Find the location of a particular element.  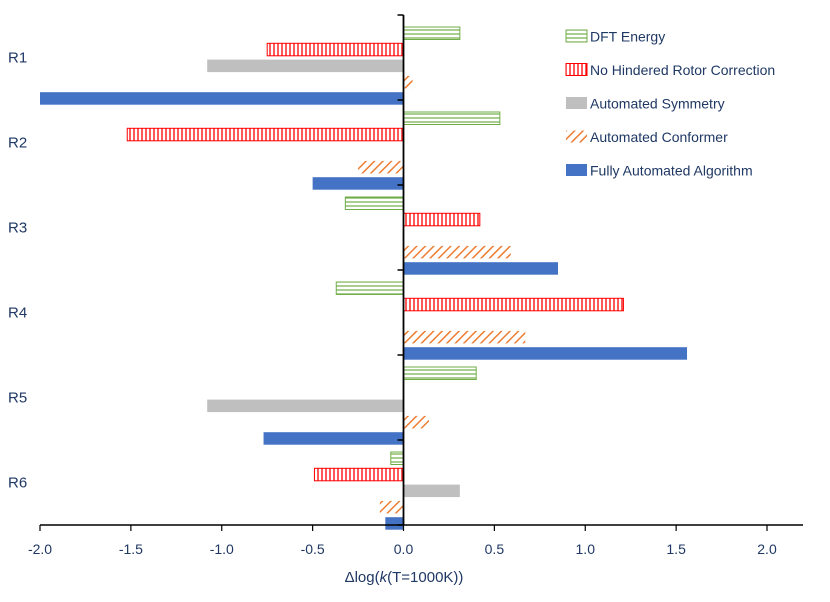

legend-label-2: No Hindered Rotor Correction is located at coordinates (682, 70).